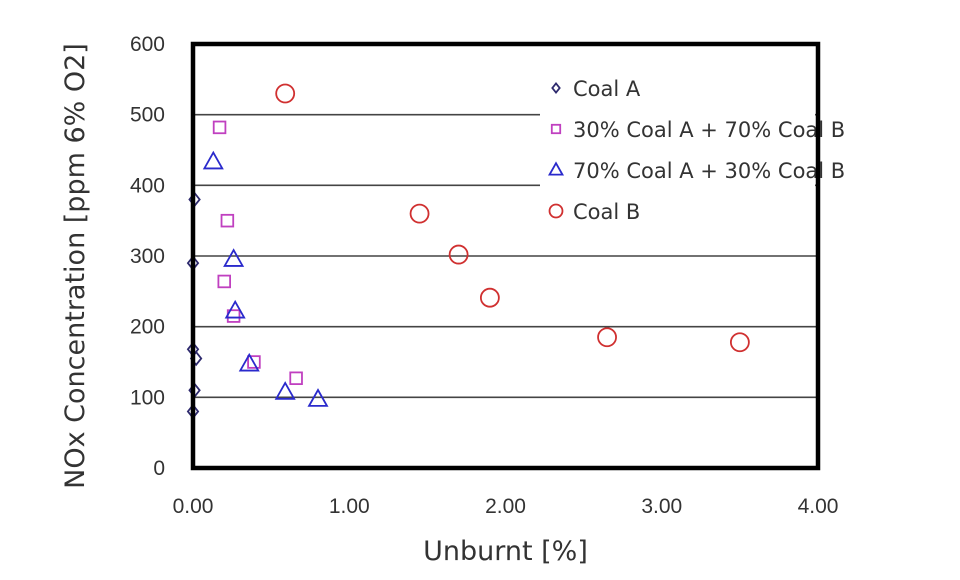 The width and height of the screenshot is (960, 580). I want to click on x-tick-label: 3.00, so click(661, 506).